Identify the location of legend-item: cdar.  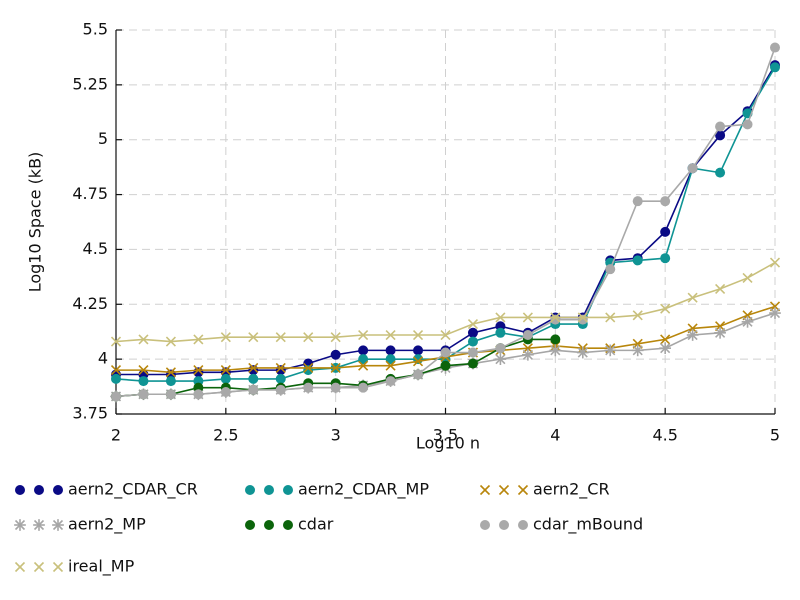
(289, 524).